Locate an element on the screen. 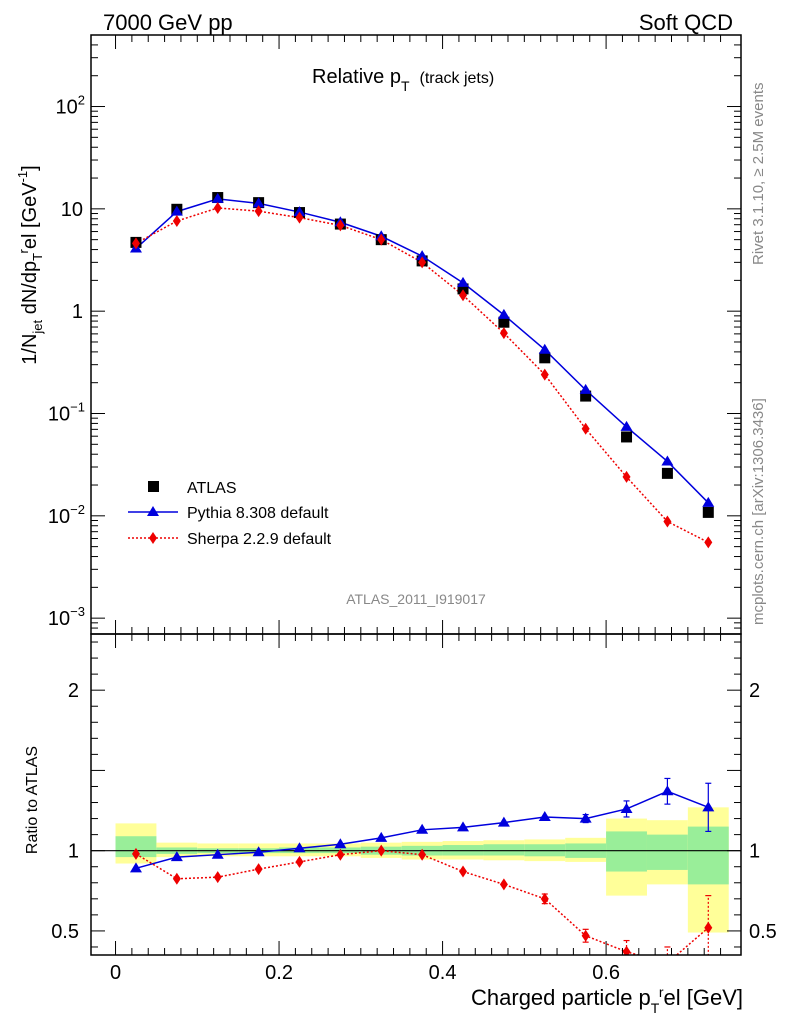  plot-title-suffix: (track jets) is located at coordinates (457, 78).